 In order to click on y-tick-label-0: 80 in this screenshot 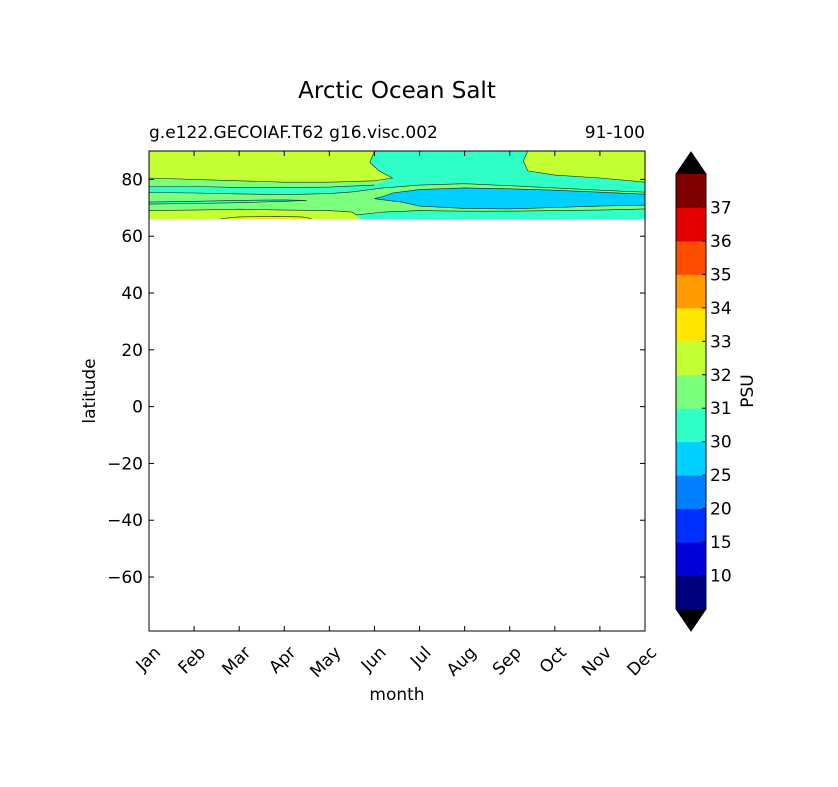, I will do `click(132, 180)`.